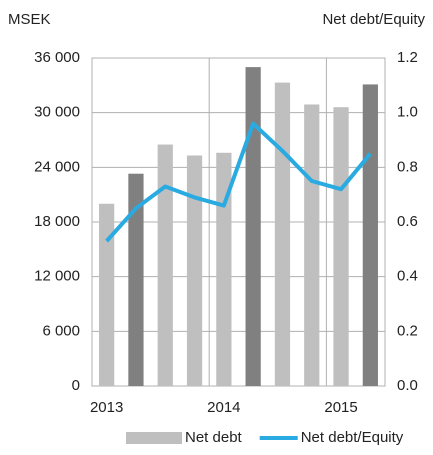  I want to click on y-tick-label: 12 000, so click(57, 276).